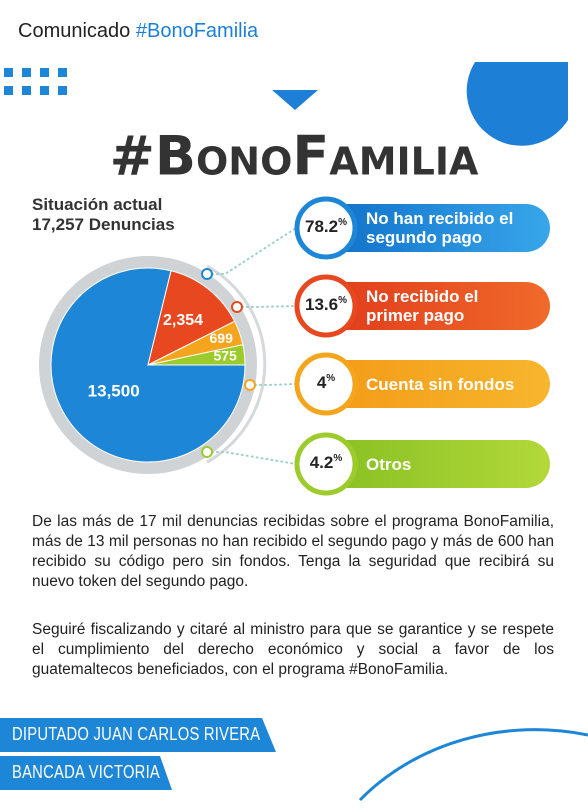 This screenshot has width=588, height=812. I want to click on footer-party: BANCADA VICTORIA, so click(86, 772).